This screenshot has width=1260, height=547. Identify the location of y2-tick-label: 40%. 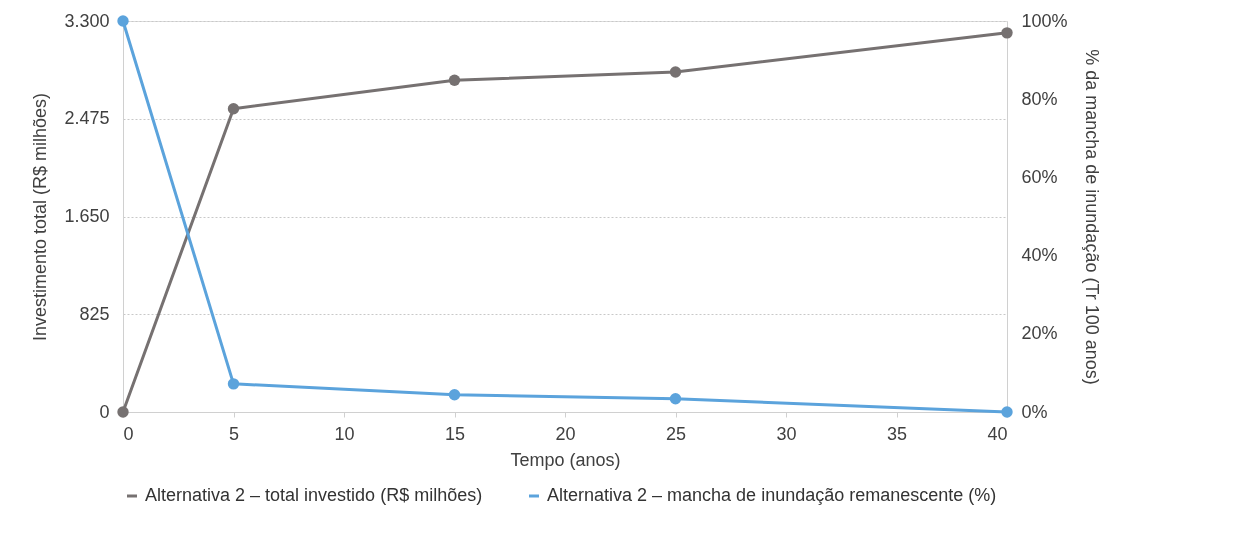
(1039, 255).